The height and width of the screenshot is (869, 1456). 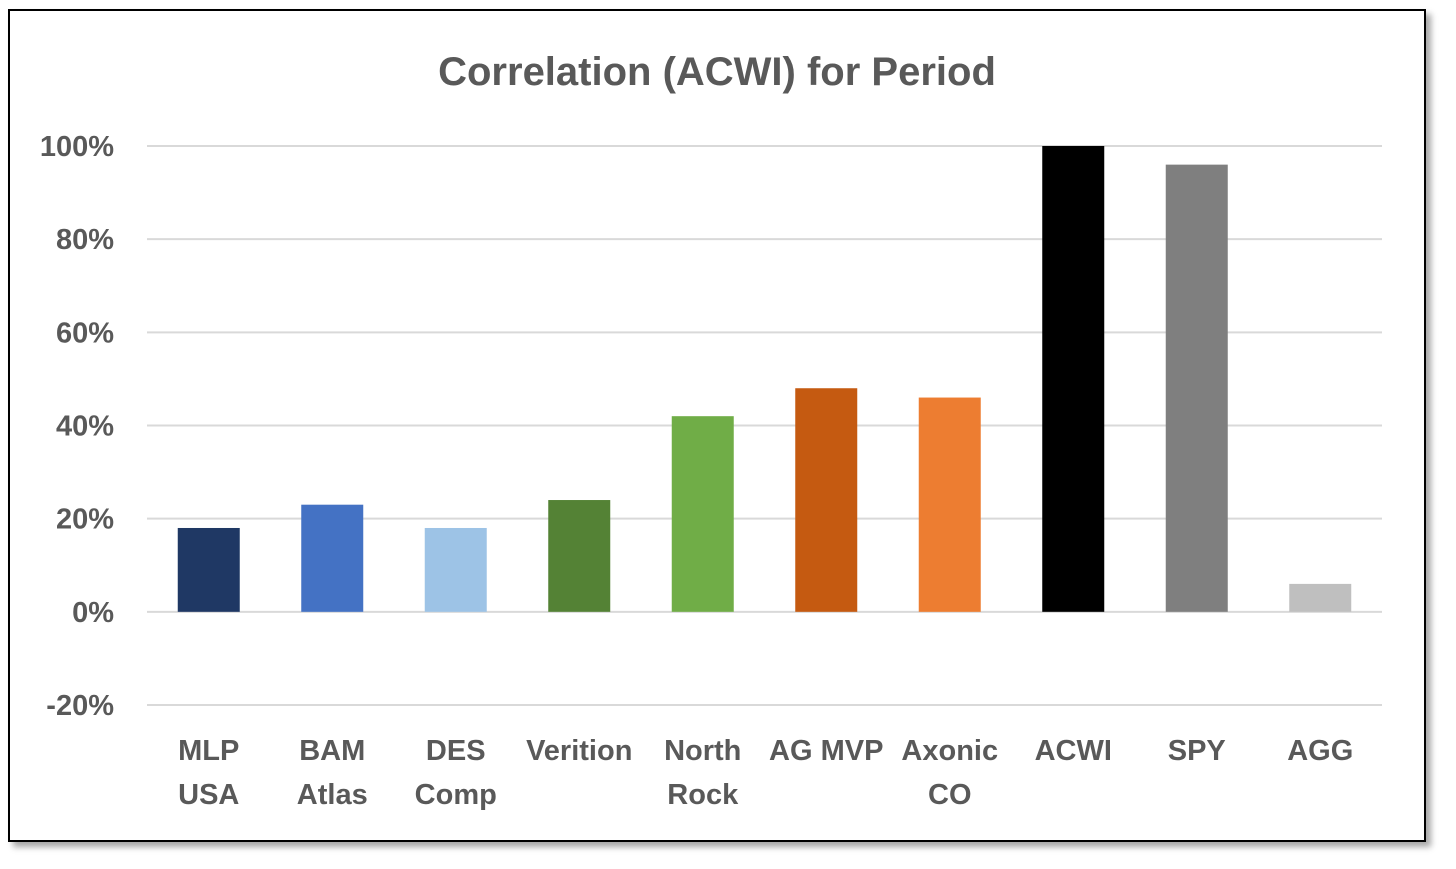 I want to click on y-tick-label: 20%, so click(x=85, y=520).